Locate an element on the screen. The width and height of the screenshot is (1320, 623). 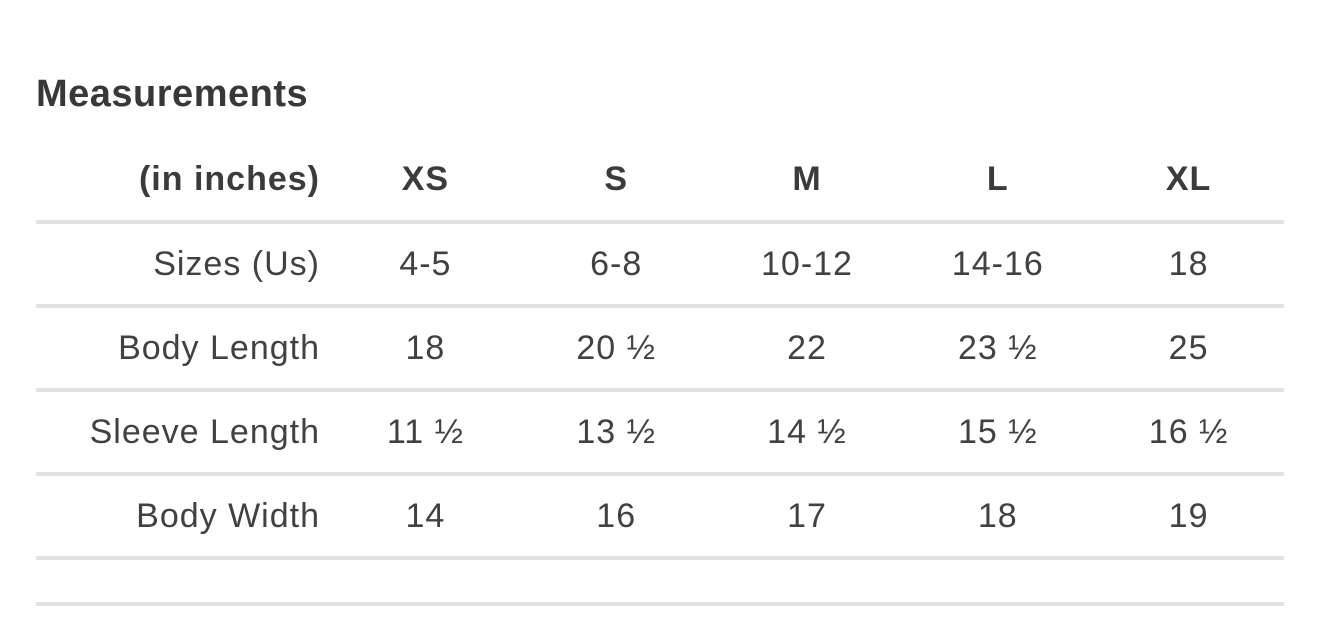
column-header-xs: XS is located at coordinates (425, 178).